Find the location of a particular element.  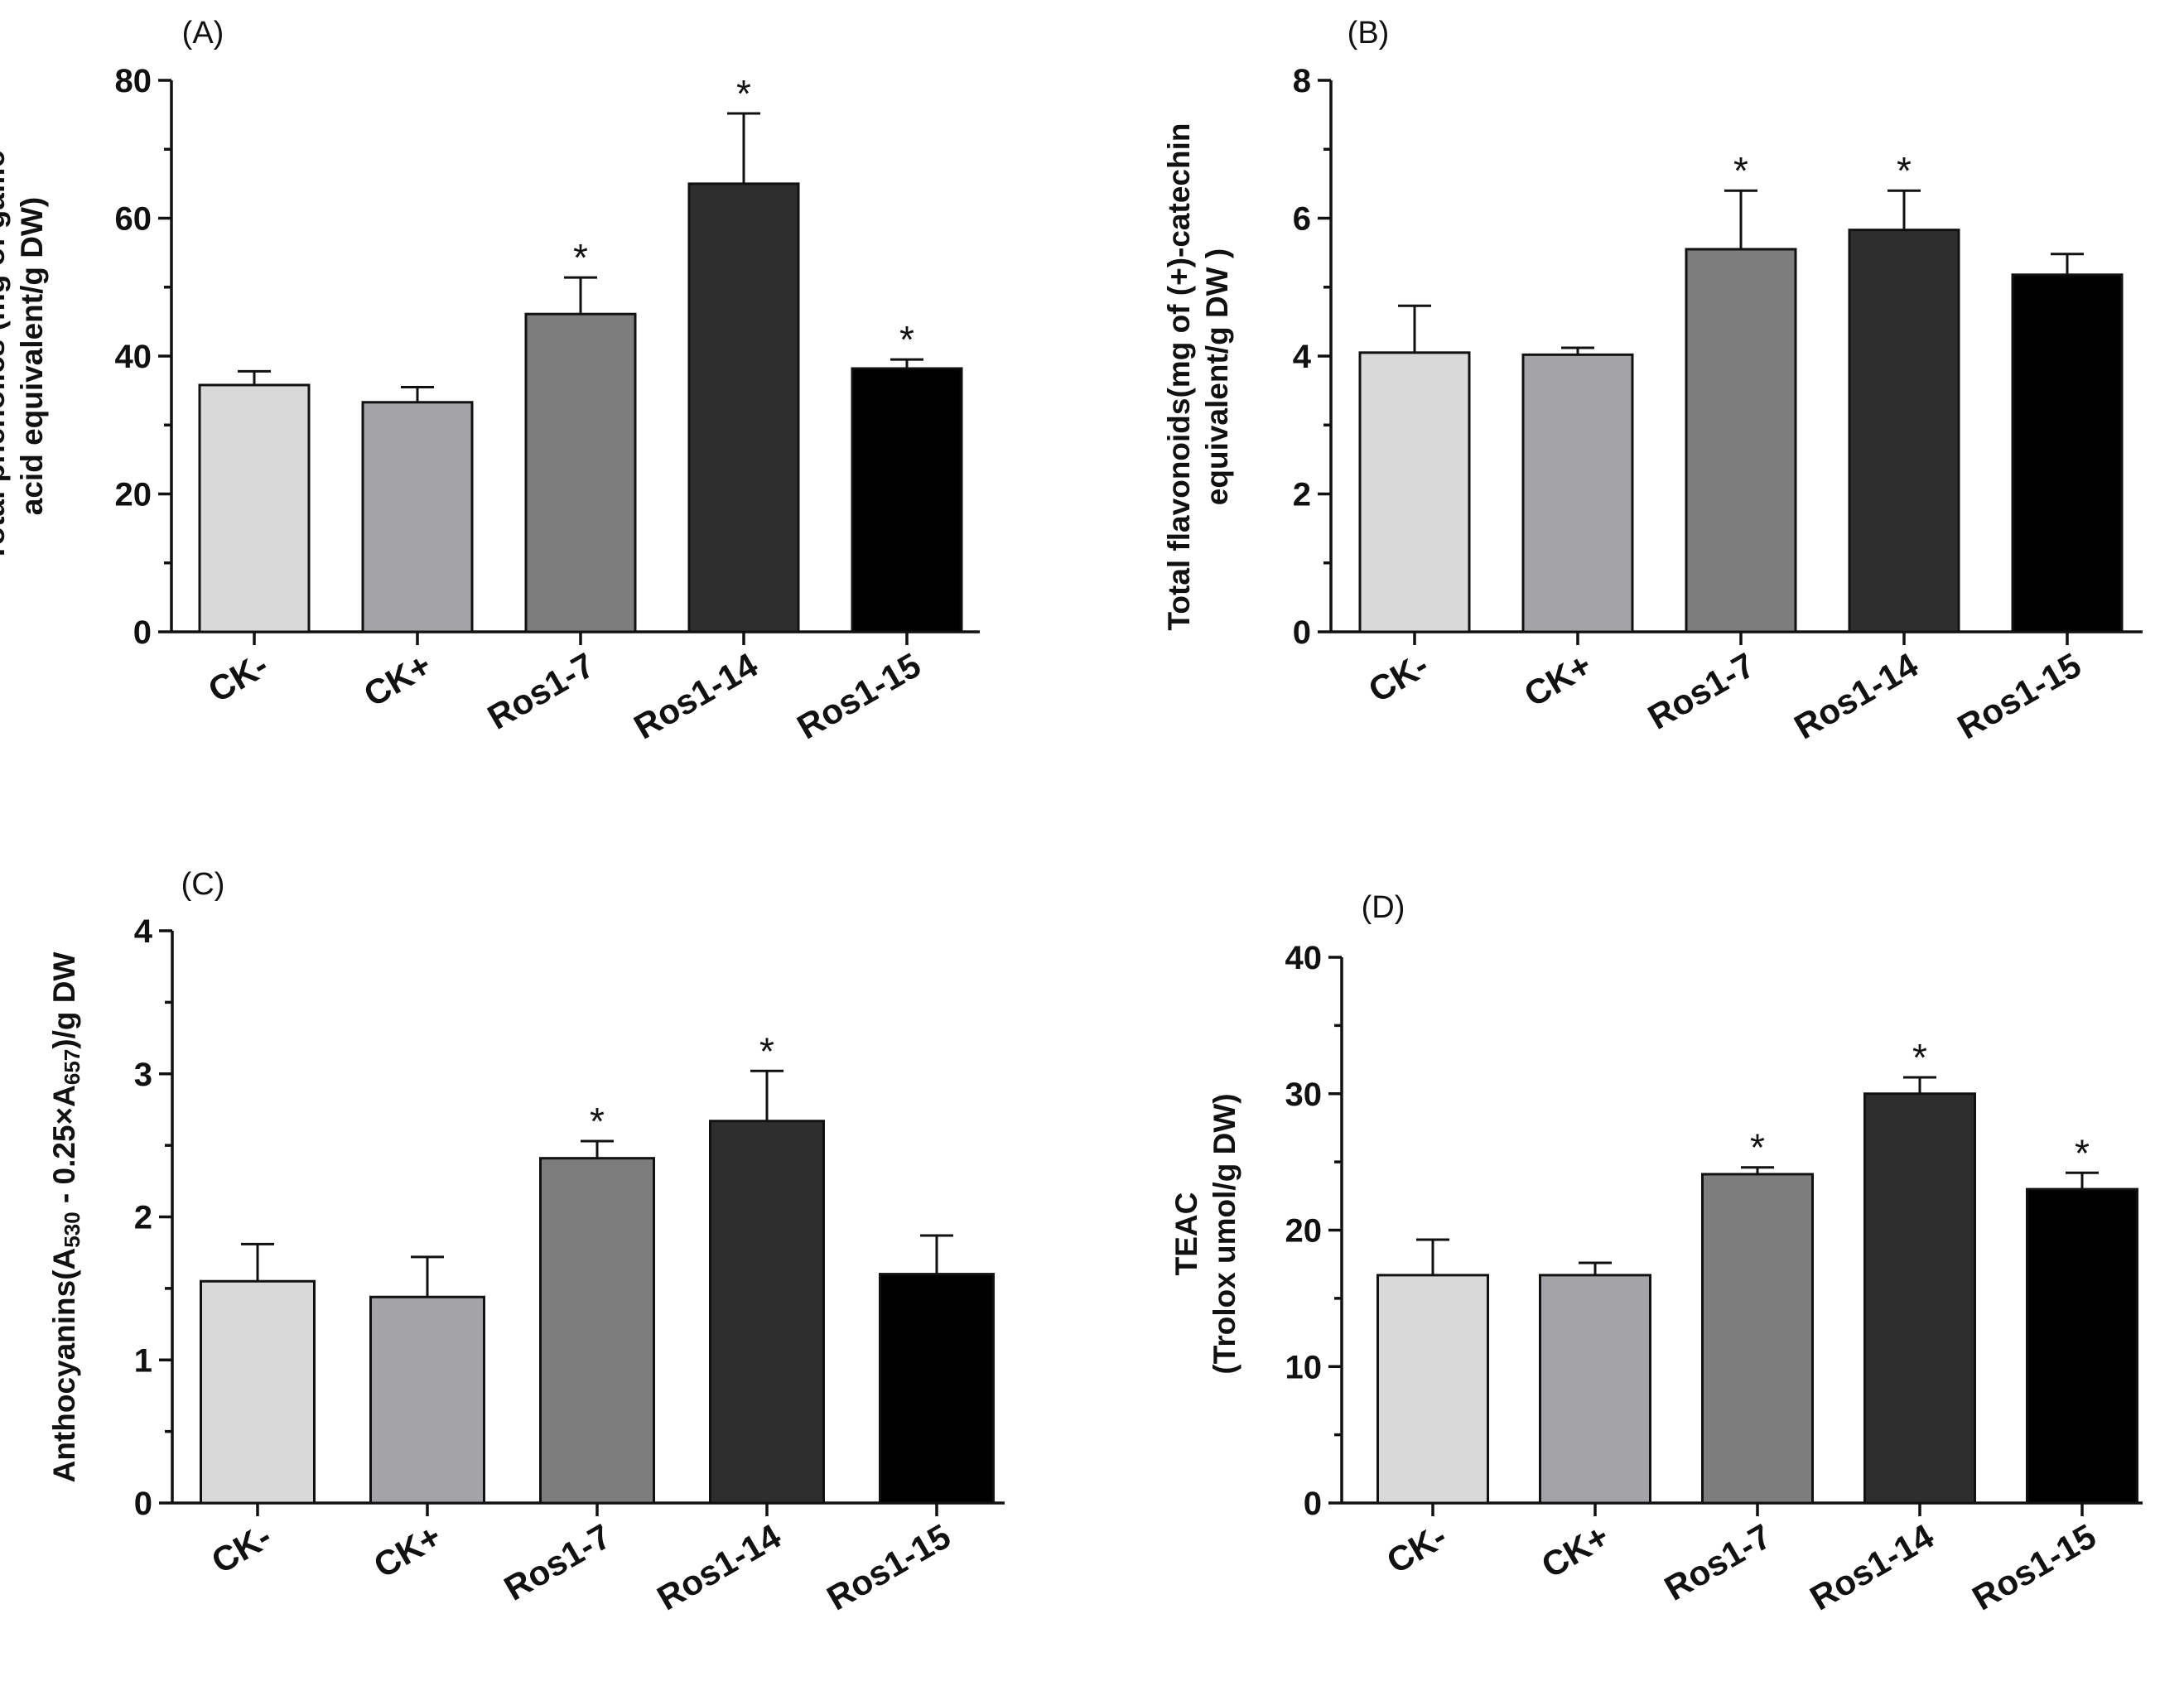

y-axis-label-line: equivalent/g DW ) is located at coordinates (1217, 377).